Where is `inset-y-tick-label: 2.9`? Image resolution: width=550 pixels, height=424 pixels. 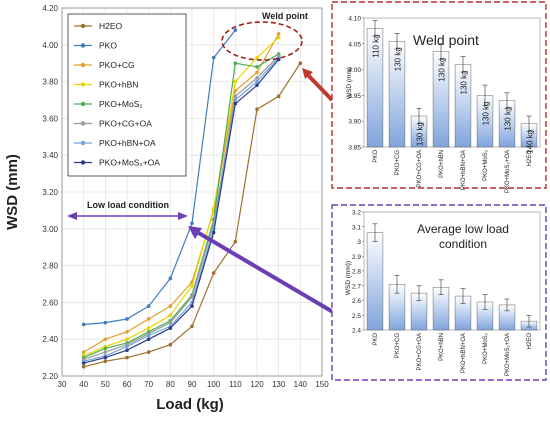 inset-y-tick-label: 2.9 is located at coordinates (356, 257).